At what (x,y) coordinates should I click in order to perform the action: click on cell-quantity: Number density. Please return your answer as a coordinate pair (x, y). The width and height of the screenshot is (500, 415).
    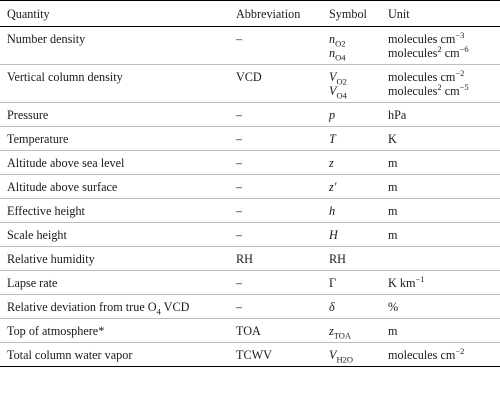
    Looking at the image, I should click on (46, 39).